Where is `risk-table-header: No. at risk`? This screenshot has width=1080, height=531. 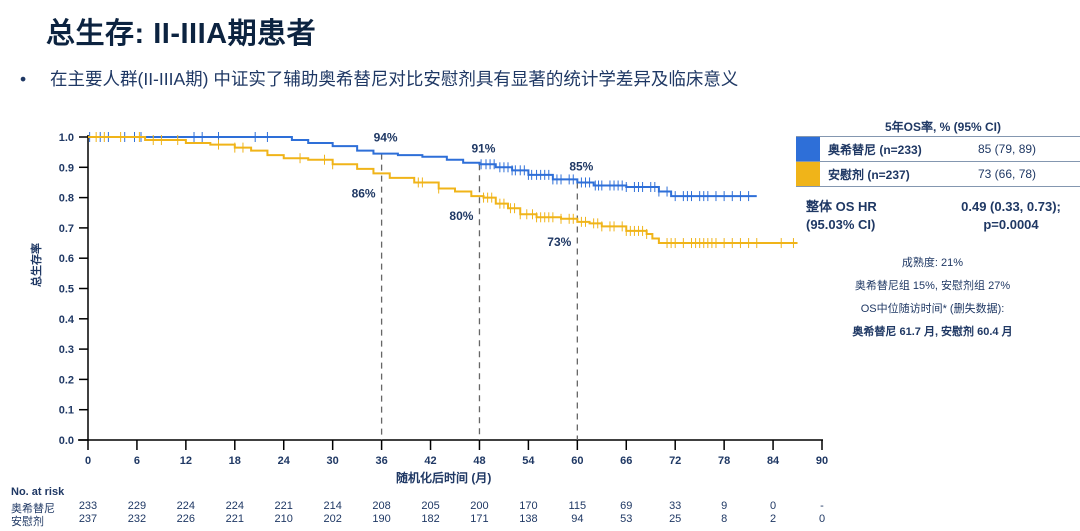
risk-table-header: No. at risk is located at coordinates (38, 492).